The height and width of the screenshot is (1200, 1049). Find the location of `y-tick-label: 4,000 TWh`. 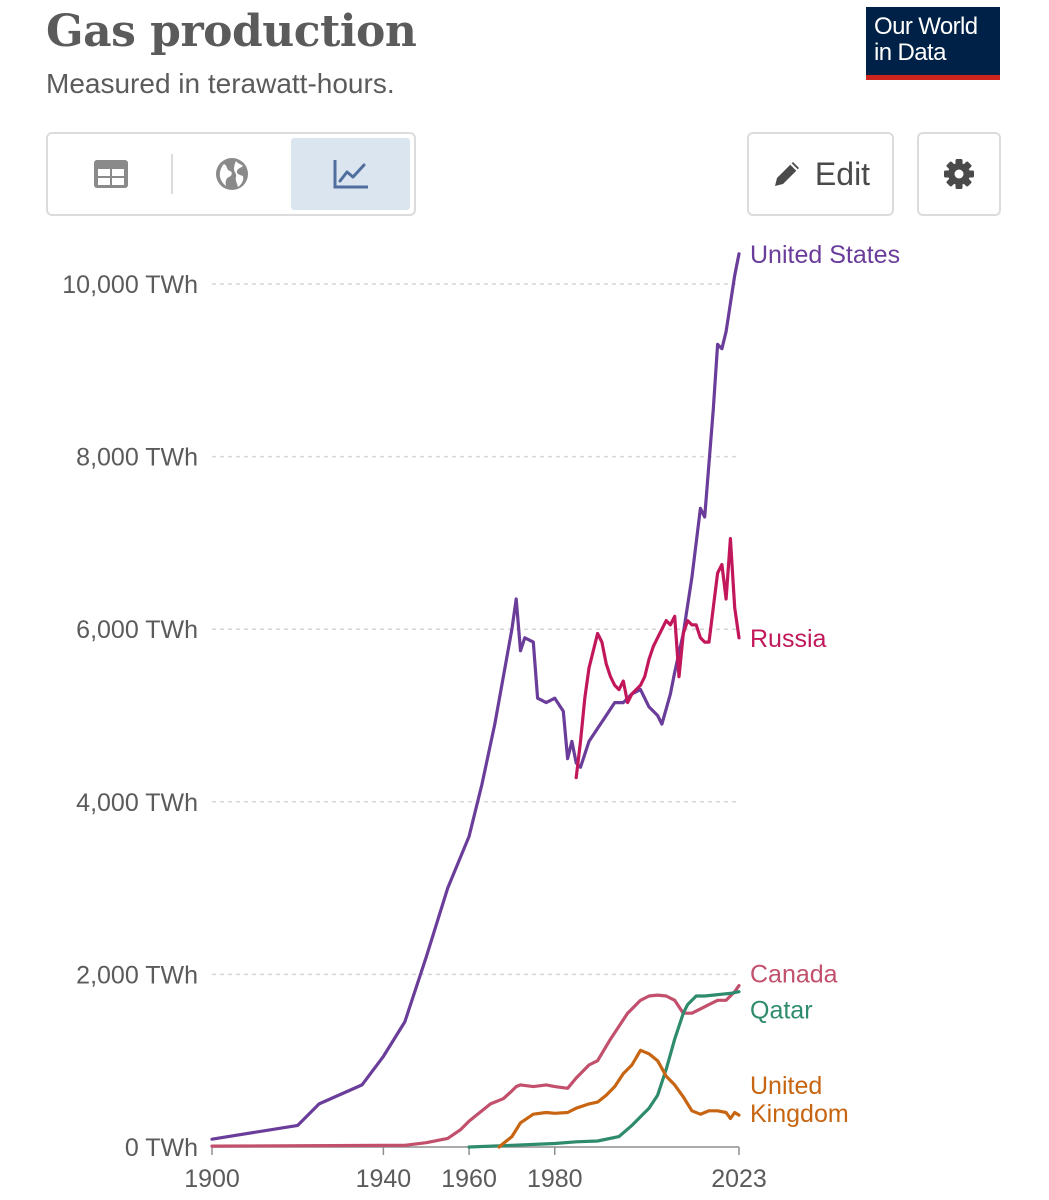

y-tick-label: 4,000 TWh is located at coordinates (137, 803).